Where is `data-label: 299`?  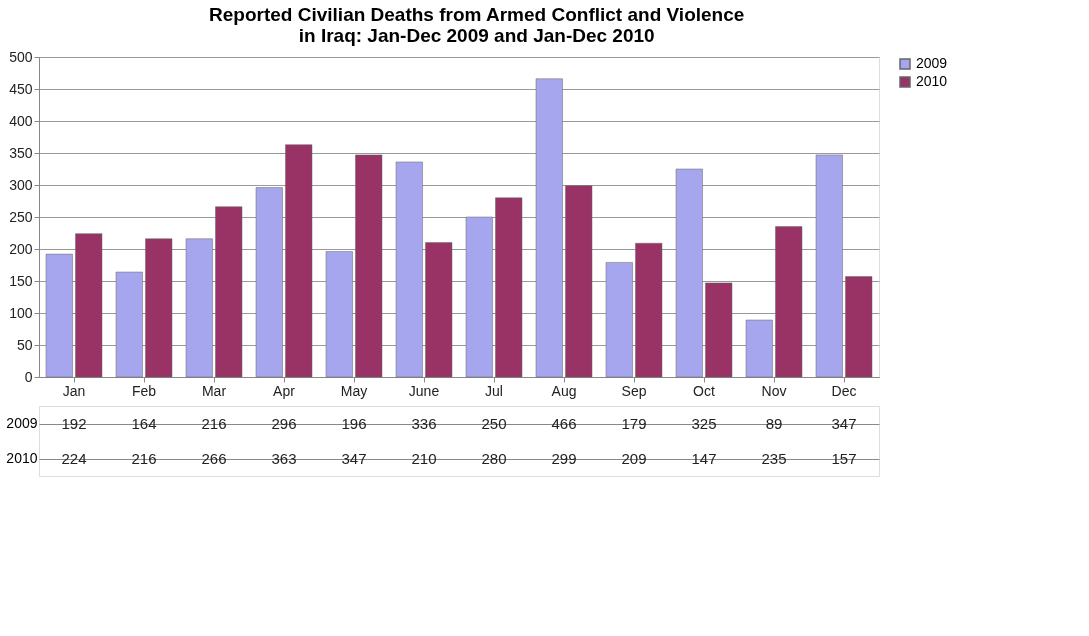
data-label: 299 is located at coordinates (564, 458).